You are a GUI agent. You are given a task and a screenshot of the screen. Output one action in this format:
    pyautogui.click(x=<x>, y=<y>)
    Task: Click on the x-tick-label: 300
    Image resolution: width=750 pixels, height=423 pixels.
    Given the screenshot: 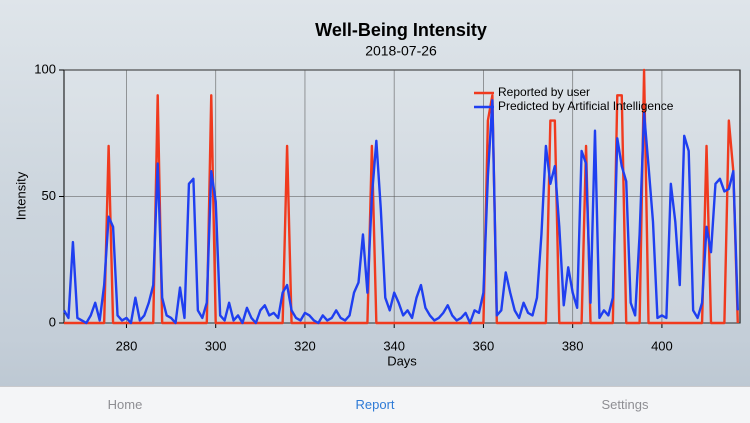 What is the action you would take?
    pyautogui.click(x=216, y=345)
    